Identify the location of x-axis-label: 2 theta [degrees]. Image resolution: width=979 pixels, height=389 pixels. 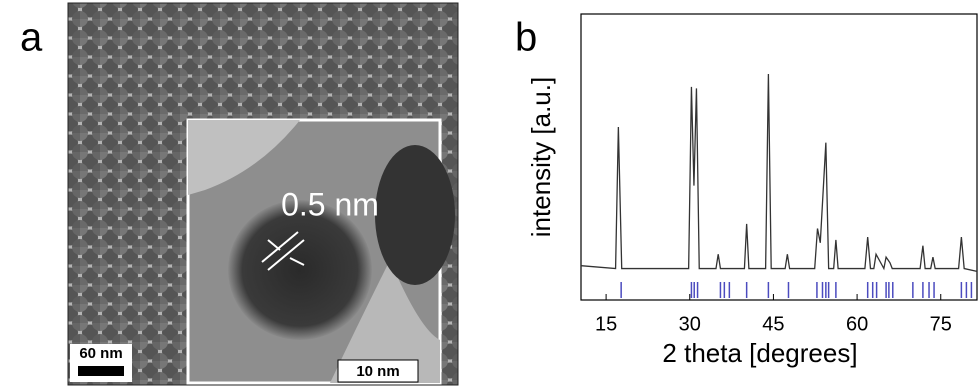
(759, 353).